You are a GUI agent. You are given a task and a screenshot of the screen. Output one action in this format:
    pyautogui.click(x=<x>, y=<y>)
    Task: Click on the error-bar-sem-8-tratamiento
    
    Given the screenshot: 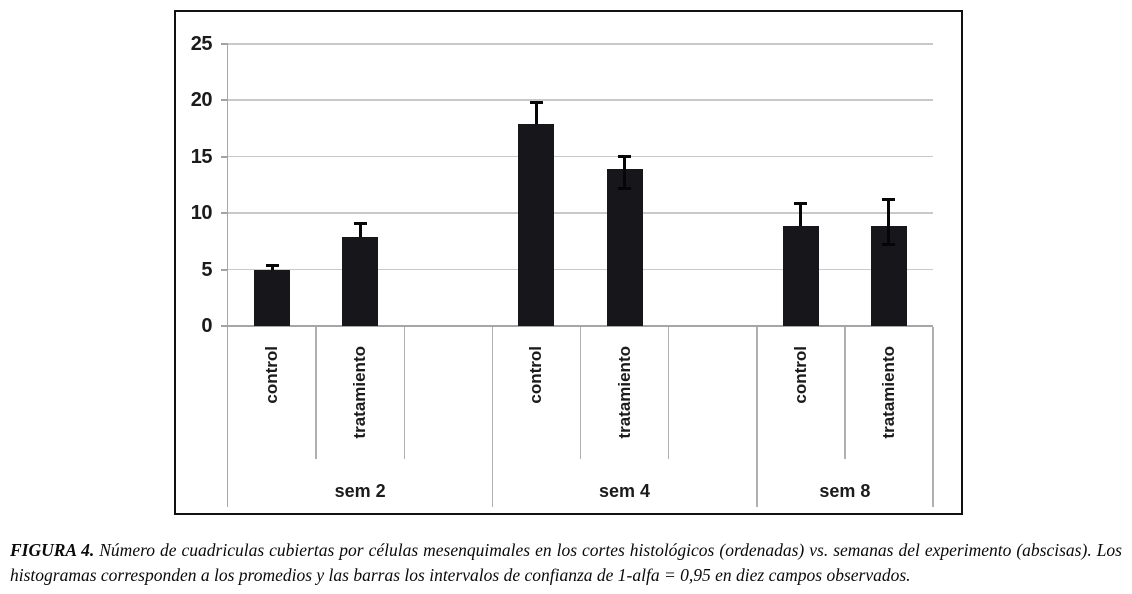 What is the action you would take?
    pyautogui.click(x=889, y=222)
    